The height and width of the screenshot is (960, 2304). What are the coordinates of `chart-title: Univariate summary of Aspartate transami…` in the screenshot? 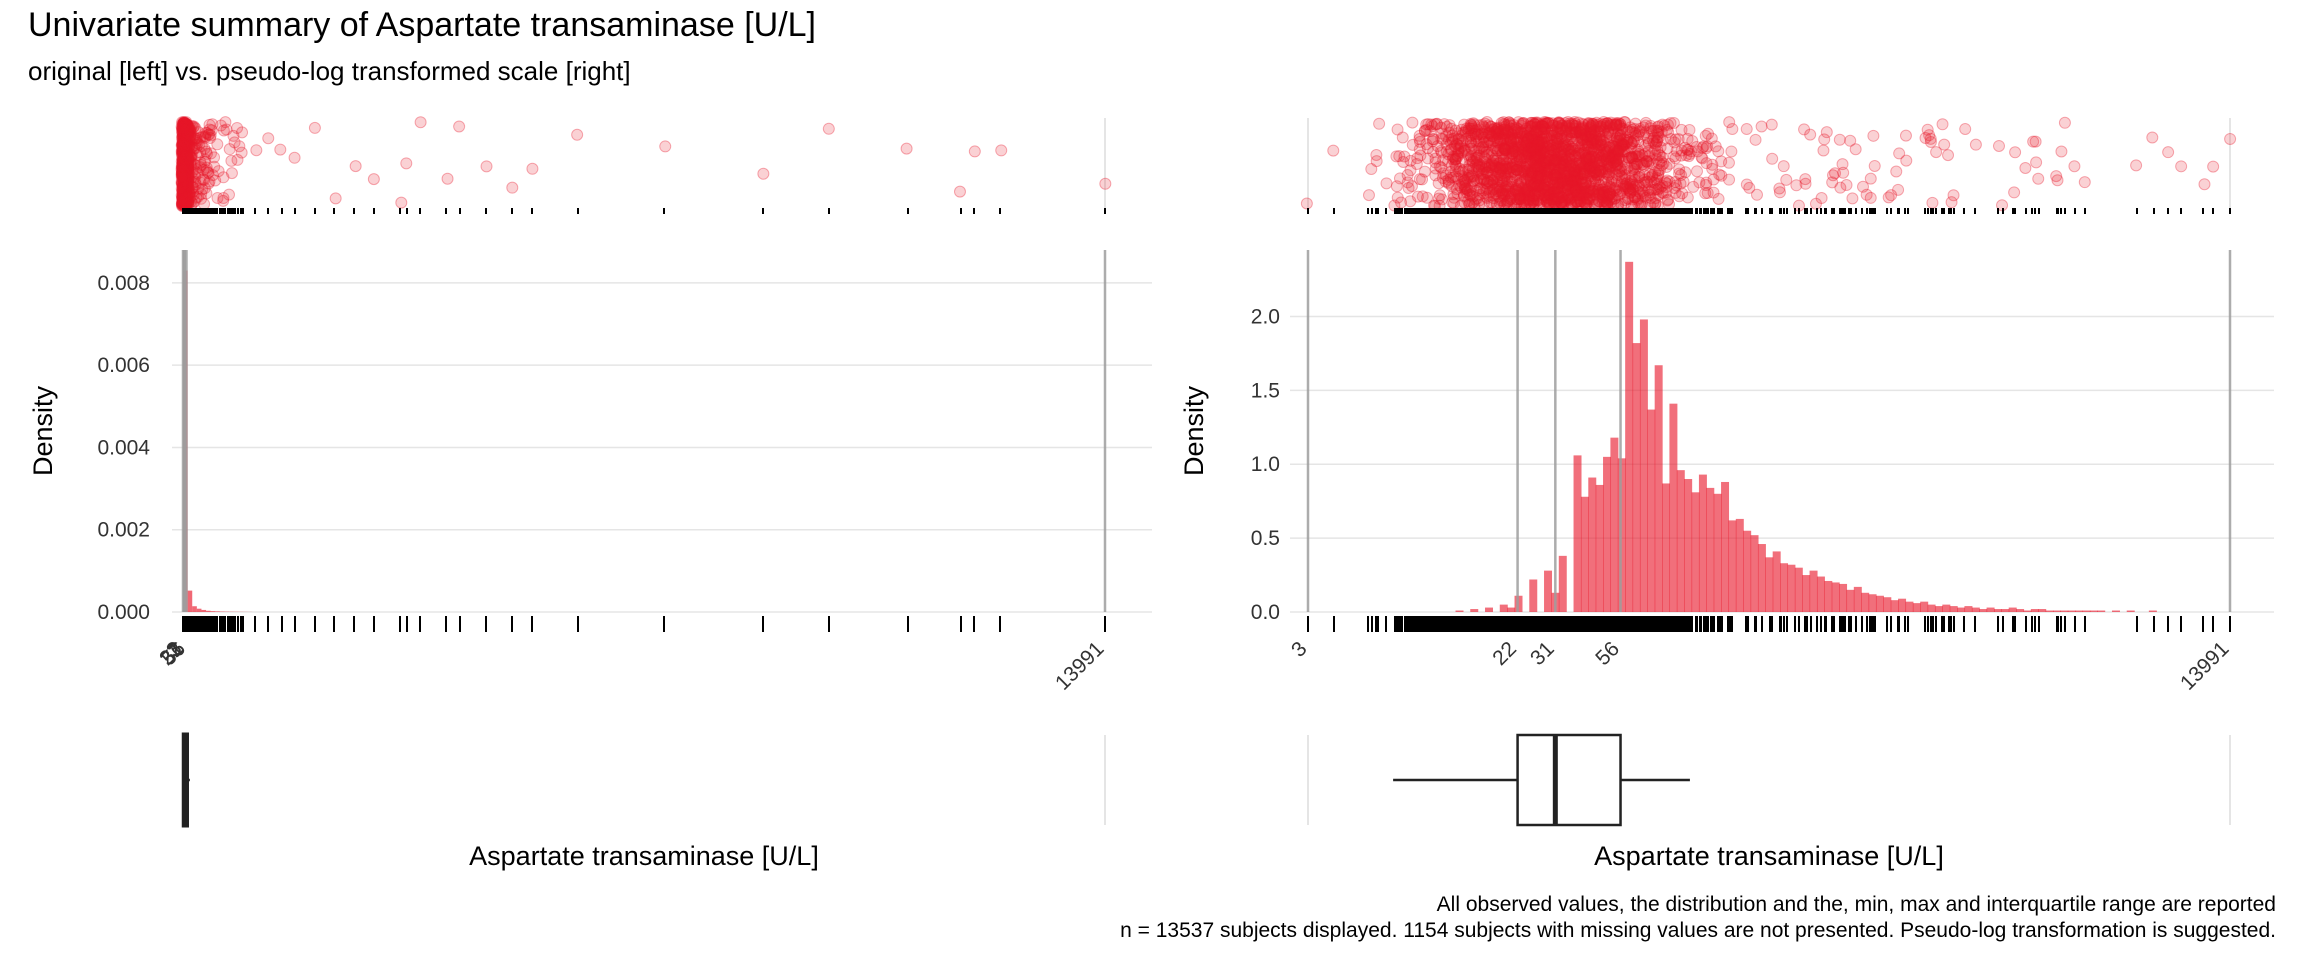 It's located at (422, 25).